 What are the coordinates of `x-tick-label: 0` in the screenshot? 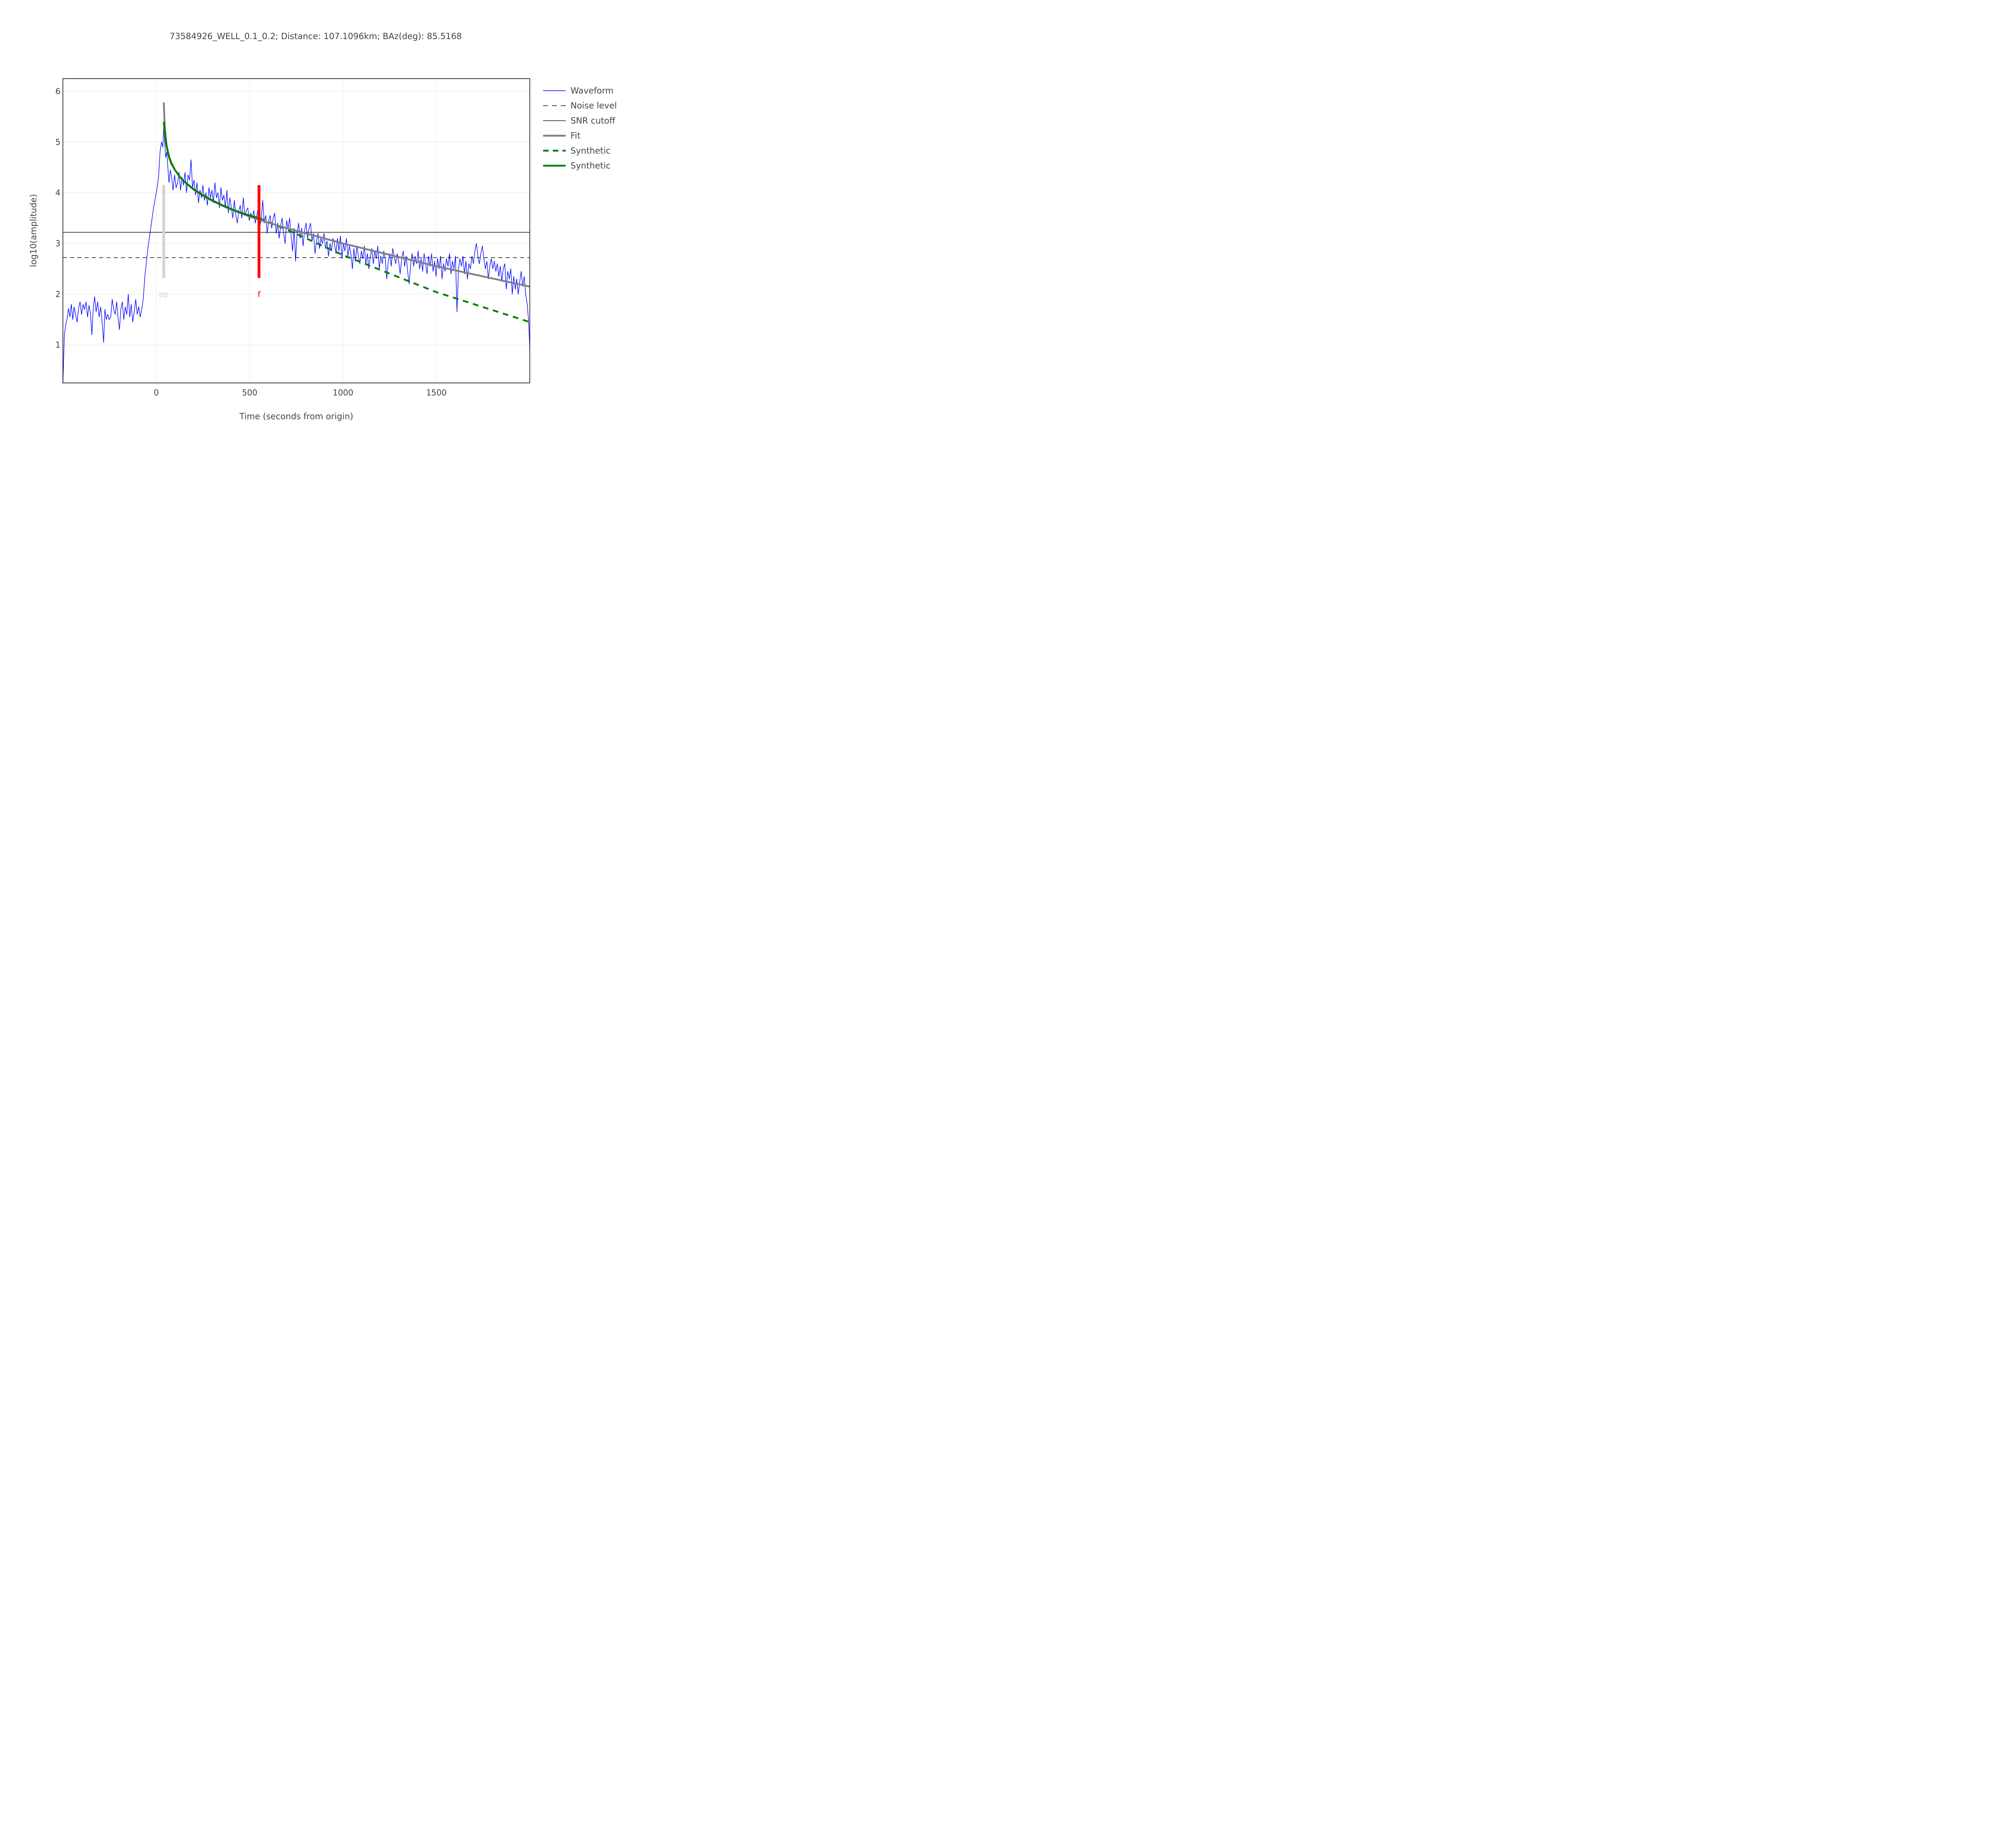 It's located at (156, 392).